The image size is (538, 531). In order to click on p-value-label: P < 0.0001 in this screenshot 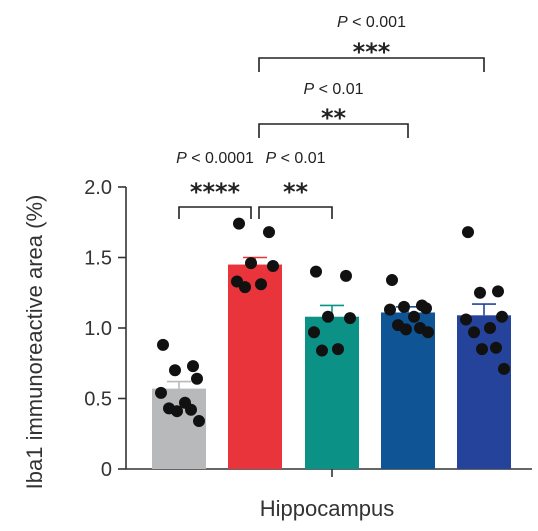, I will do `click(215, 158)`.